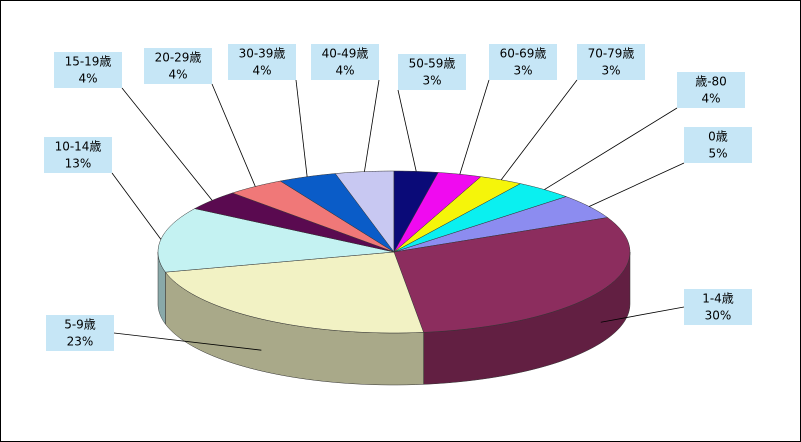 The height and width of the screenshot is (442, 801). I want to click on slice-category-label: 0歳, so click(718, 137).